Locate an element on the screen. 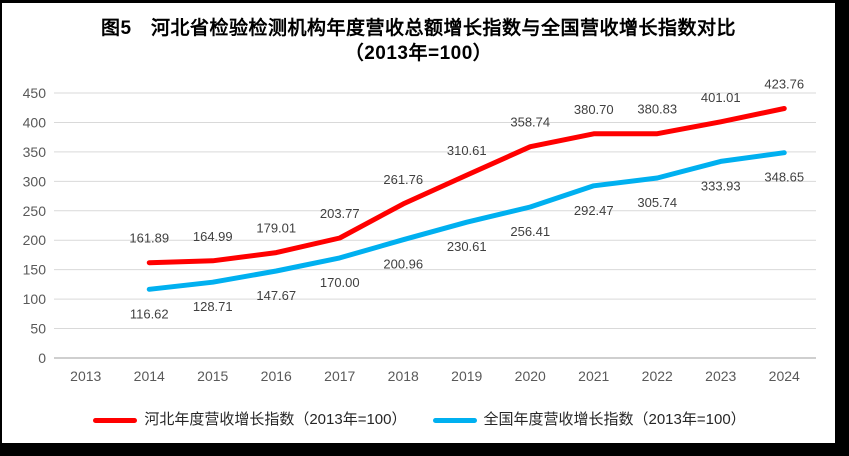 The height and width of the screenshot is (456, 849). x-tick-label: 2015 is located at coordinates (212, 376).